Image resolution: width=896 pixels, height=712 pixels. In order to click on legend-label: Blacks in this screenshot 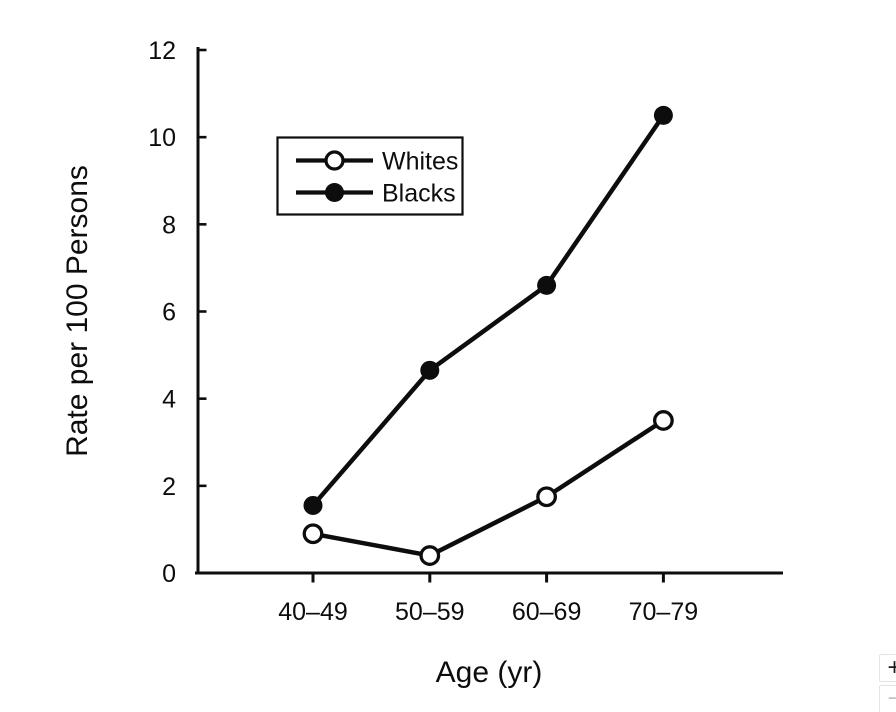, I will do `click(419, 194)`.